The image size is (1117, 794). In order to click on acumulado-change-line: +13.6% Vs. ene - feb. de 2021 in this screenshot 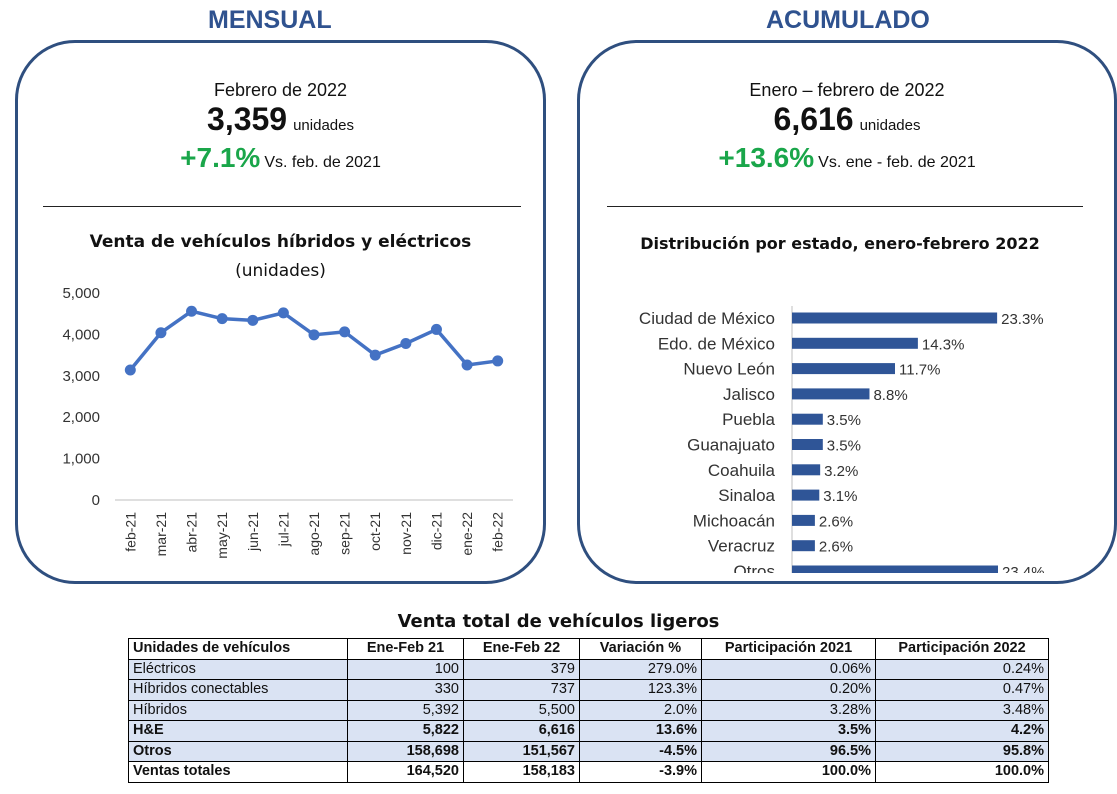, I will do `click(847, 158)`.